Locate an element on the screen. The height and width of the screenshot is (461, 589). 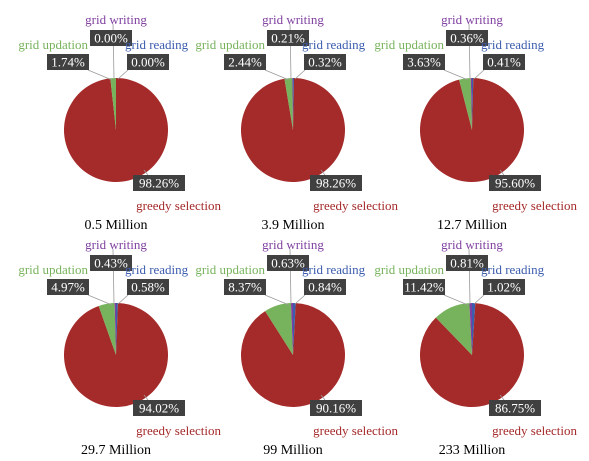
value-label-grid-writing: 0.43% is located at coordinates (111, 263).